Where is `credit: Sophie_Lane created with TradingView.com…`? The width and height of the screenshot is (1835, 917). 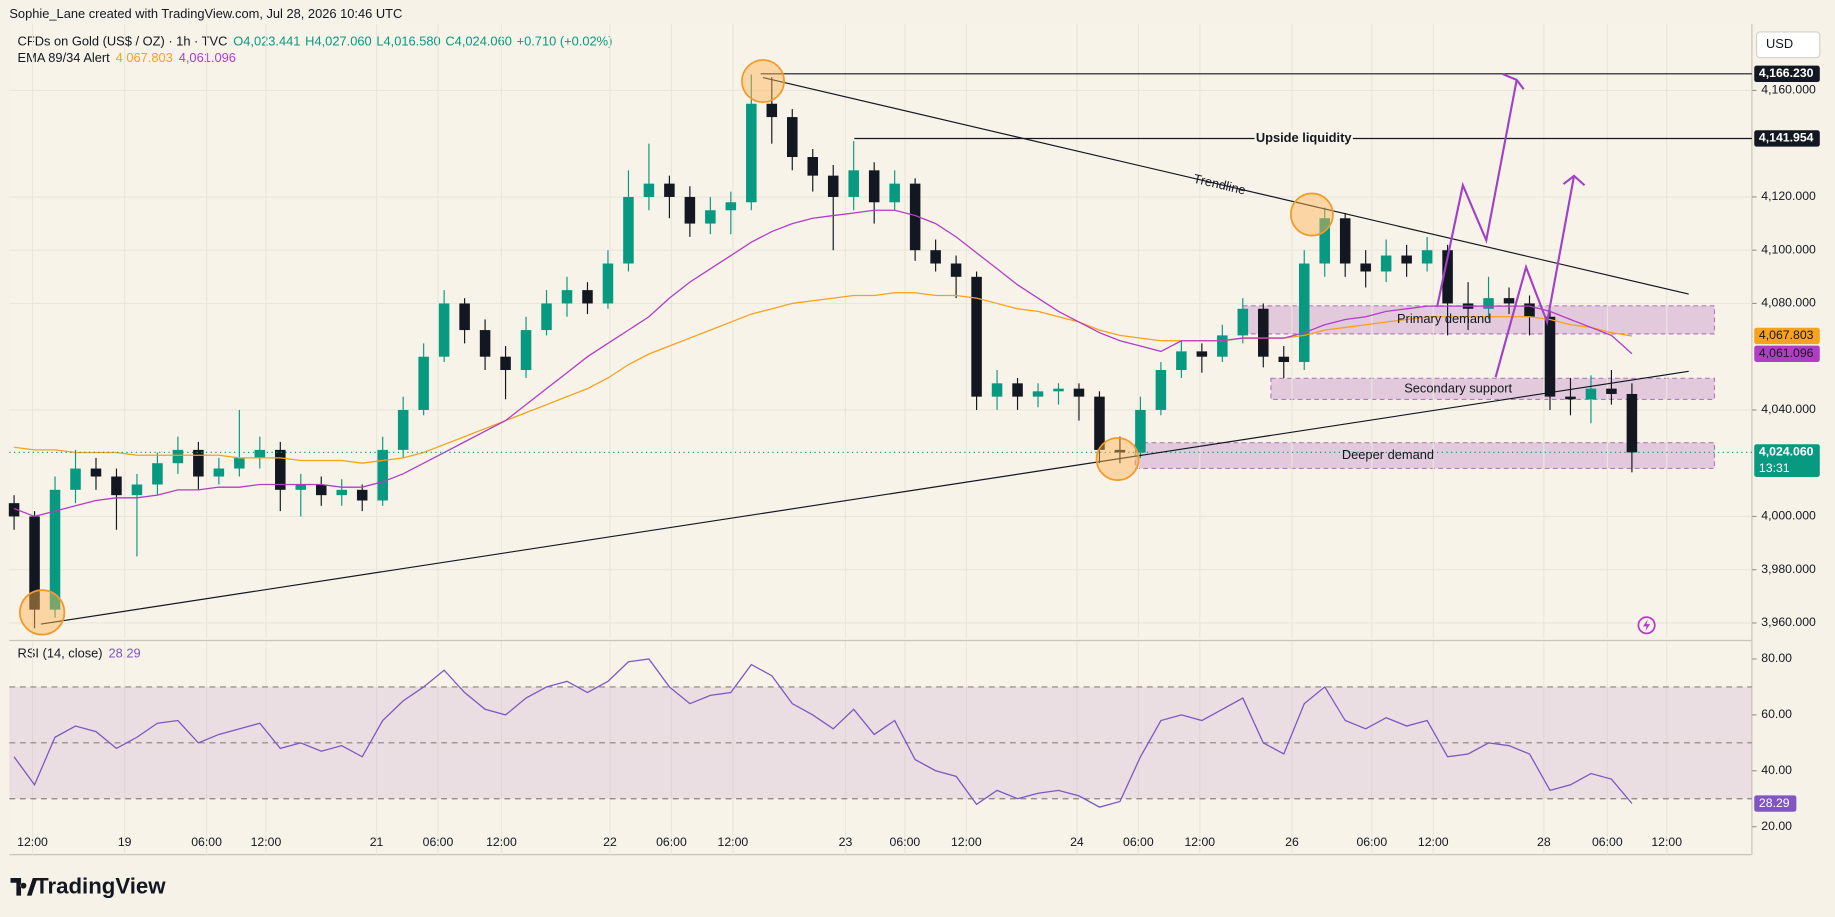 credit: Sophie_Lane created with TradingView.com… is located at coordinates (205, 13).